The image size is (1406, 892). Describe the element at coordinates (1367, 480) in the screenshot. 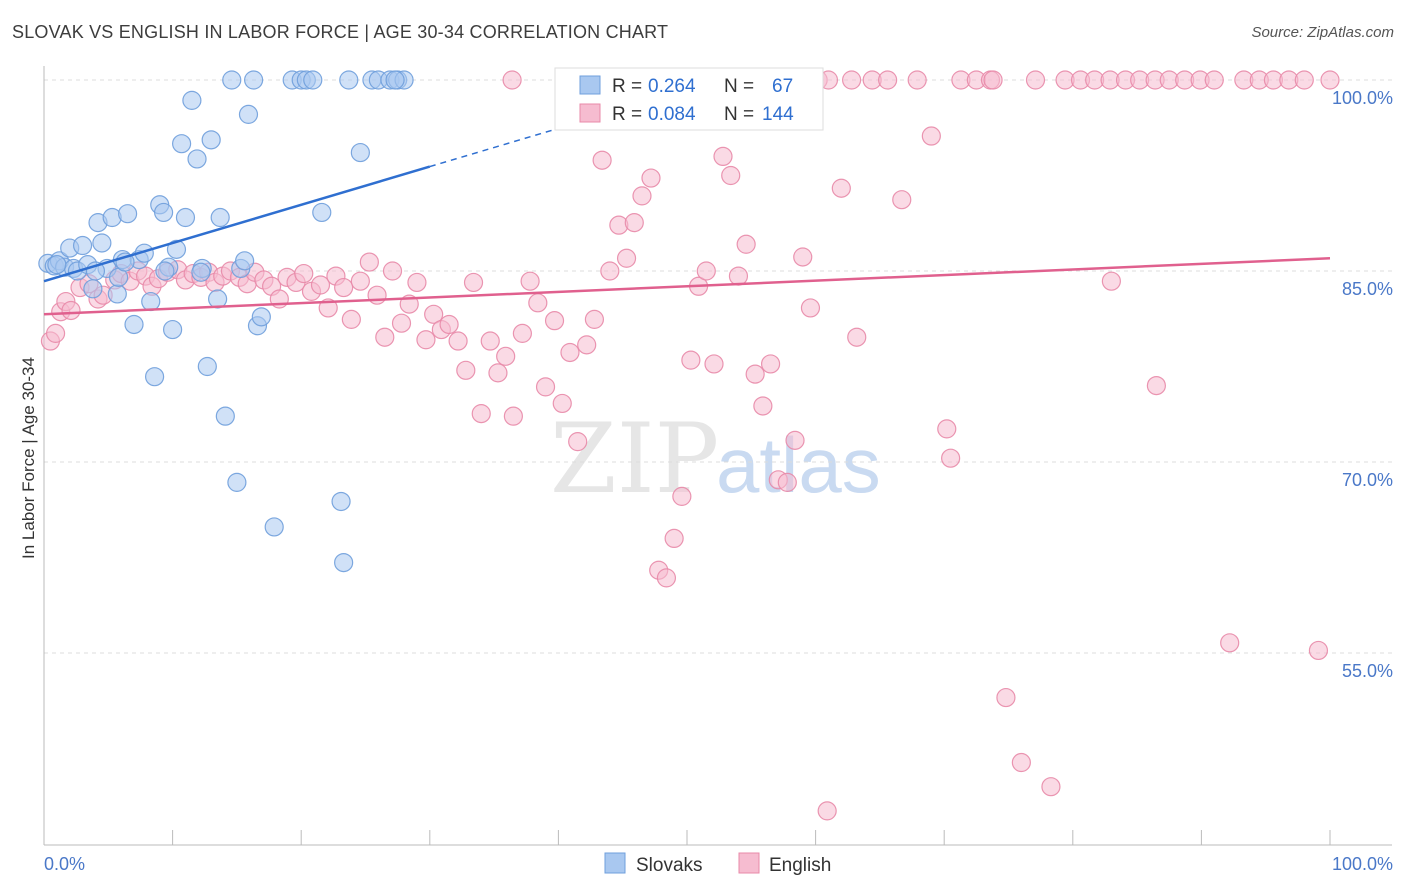

I see `y-tick-label-70: 70.0%` at that location.